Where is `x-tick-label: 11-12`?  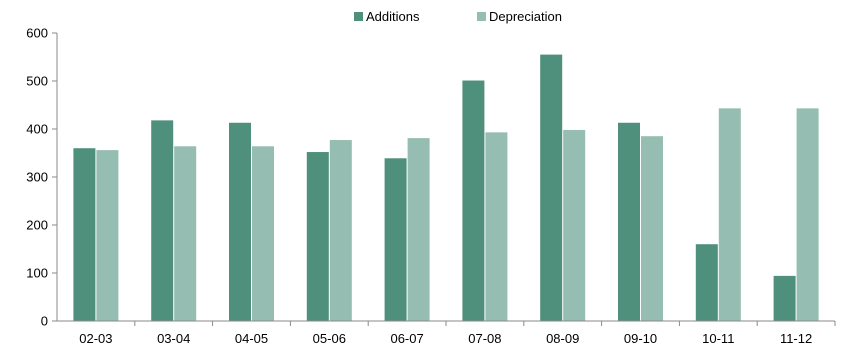
x-tick-label: 11-12 is located at coordinates (796, 338).